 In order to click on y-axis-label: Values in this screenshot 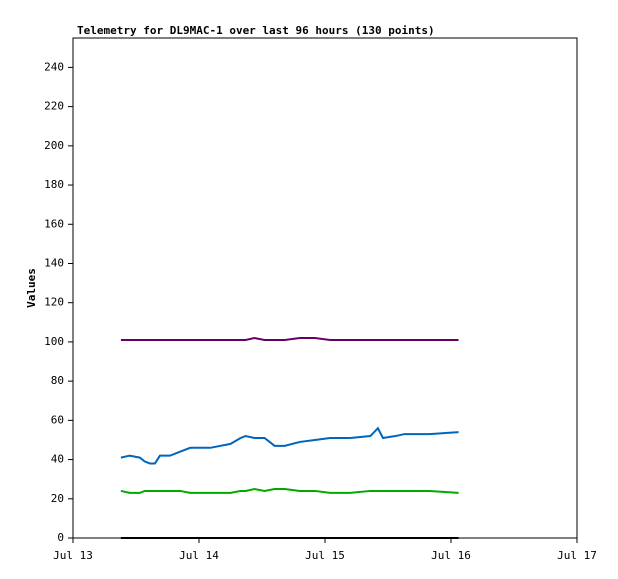, I will do `click(31, 288)`.